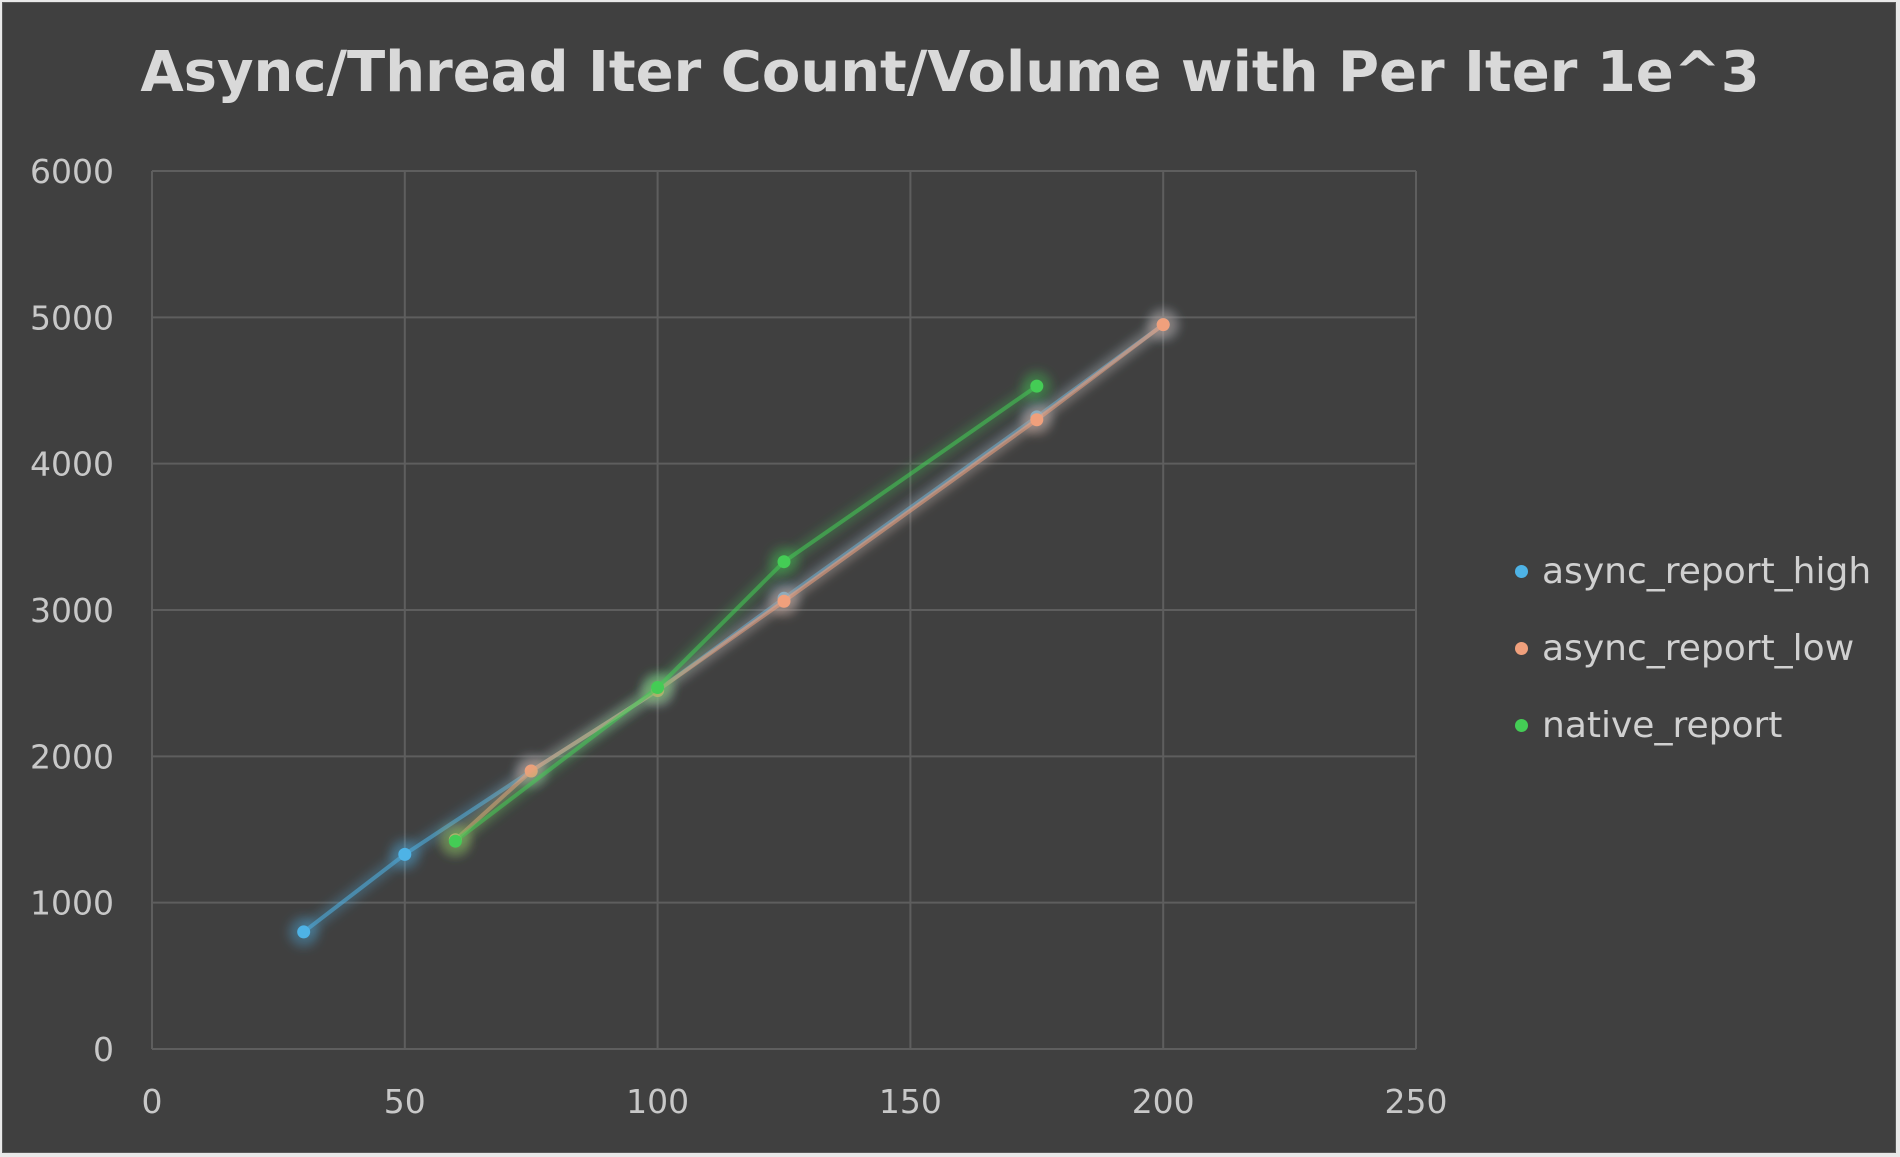 The height and width of the screenshot is (1157, 1900). I want to click on x-axis-tick-labels: 0 50 100 150 200 250, so click(795, 1101).